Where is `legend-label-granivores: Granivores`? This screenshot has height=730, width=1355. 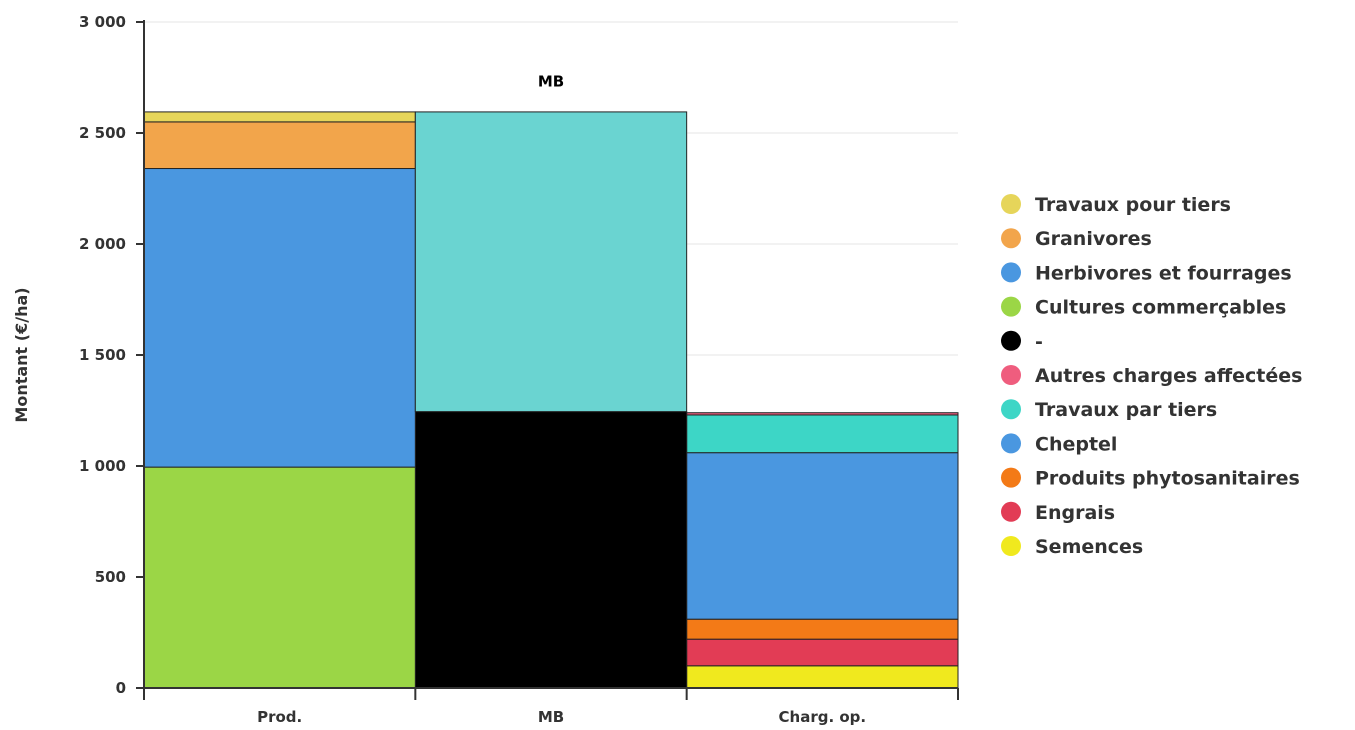
legend-label-granivores: Granivores is located at coordinates (1093, 239).